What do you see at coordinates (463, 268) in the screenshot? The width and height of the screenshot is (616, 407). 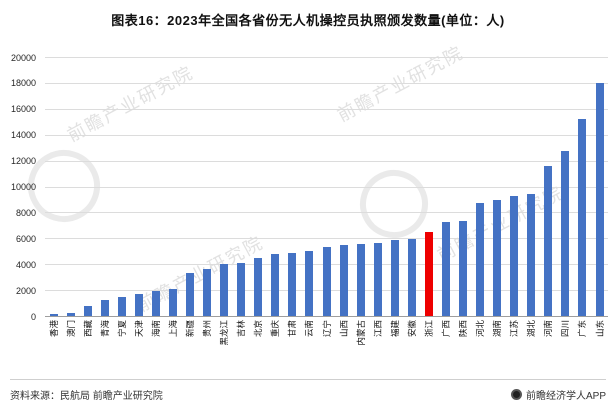 I see `bar-陕西` at bounding box center [463, 268].